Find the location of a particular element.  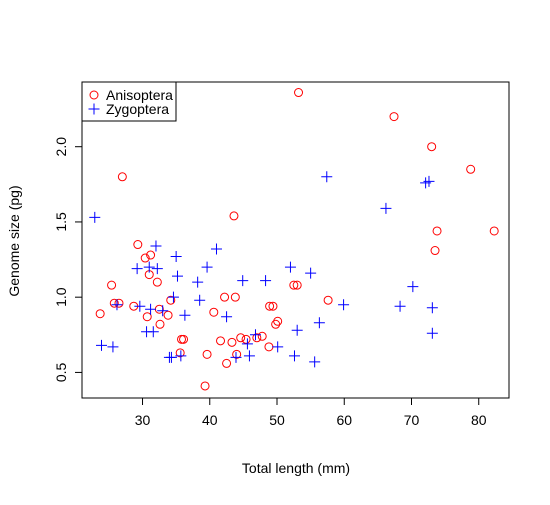

x-tick-label: 50 is located at coordinates (277, 420).